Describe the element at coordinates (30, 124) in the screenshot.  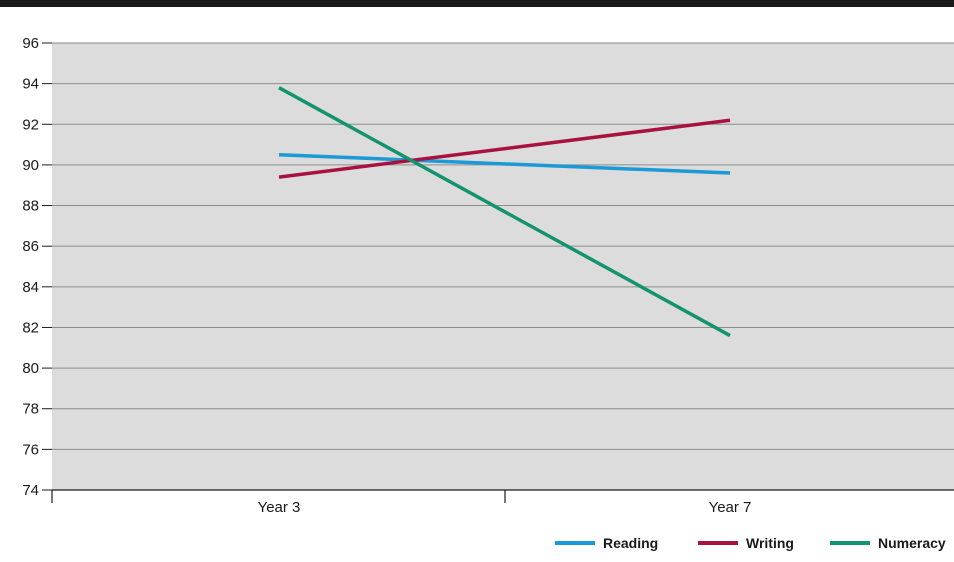
I see `y-tick-label: 92` at that location.